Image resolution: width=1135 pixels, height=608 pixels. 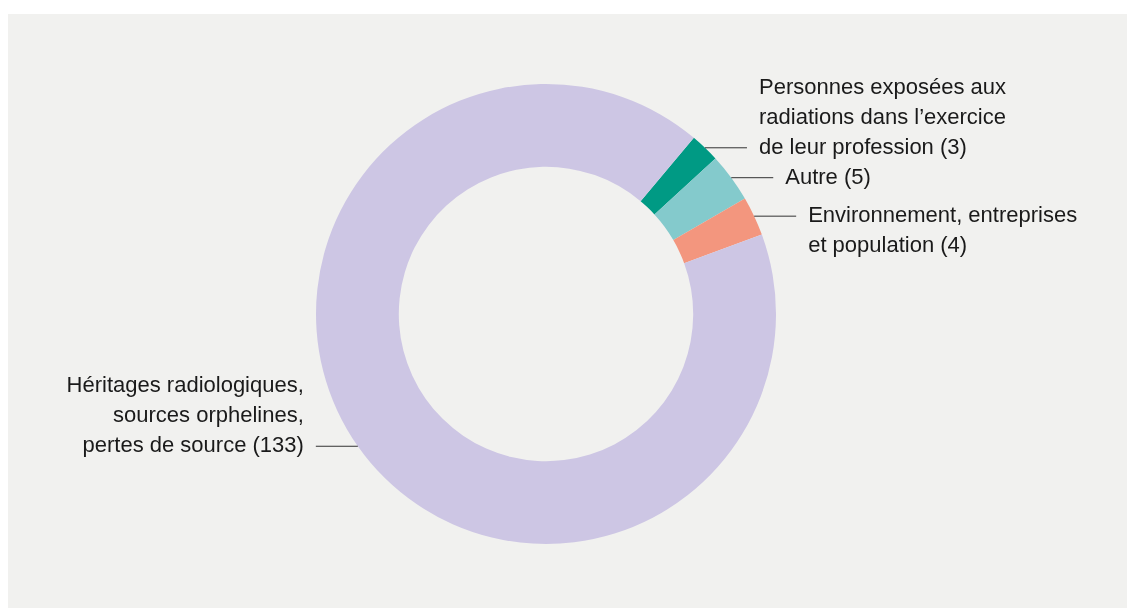 What do you see at coordinates (828, 176) in the screenshot?
I see `slice-label: Autre (5)` at bounding box center [828, 176].